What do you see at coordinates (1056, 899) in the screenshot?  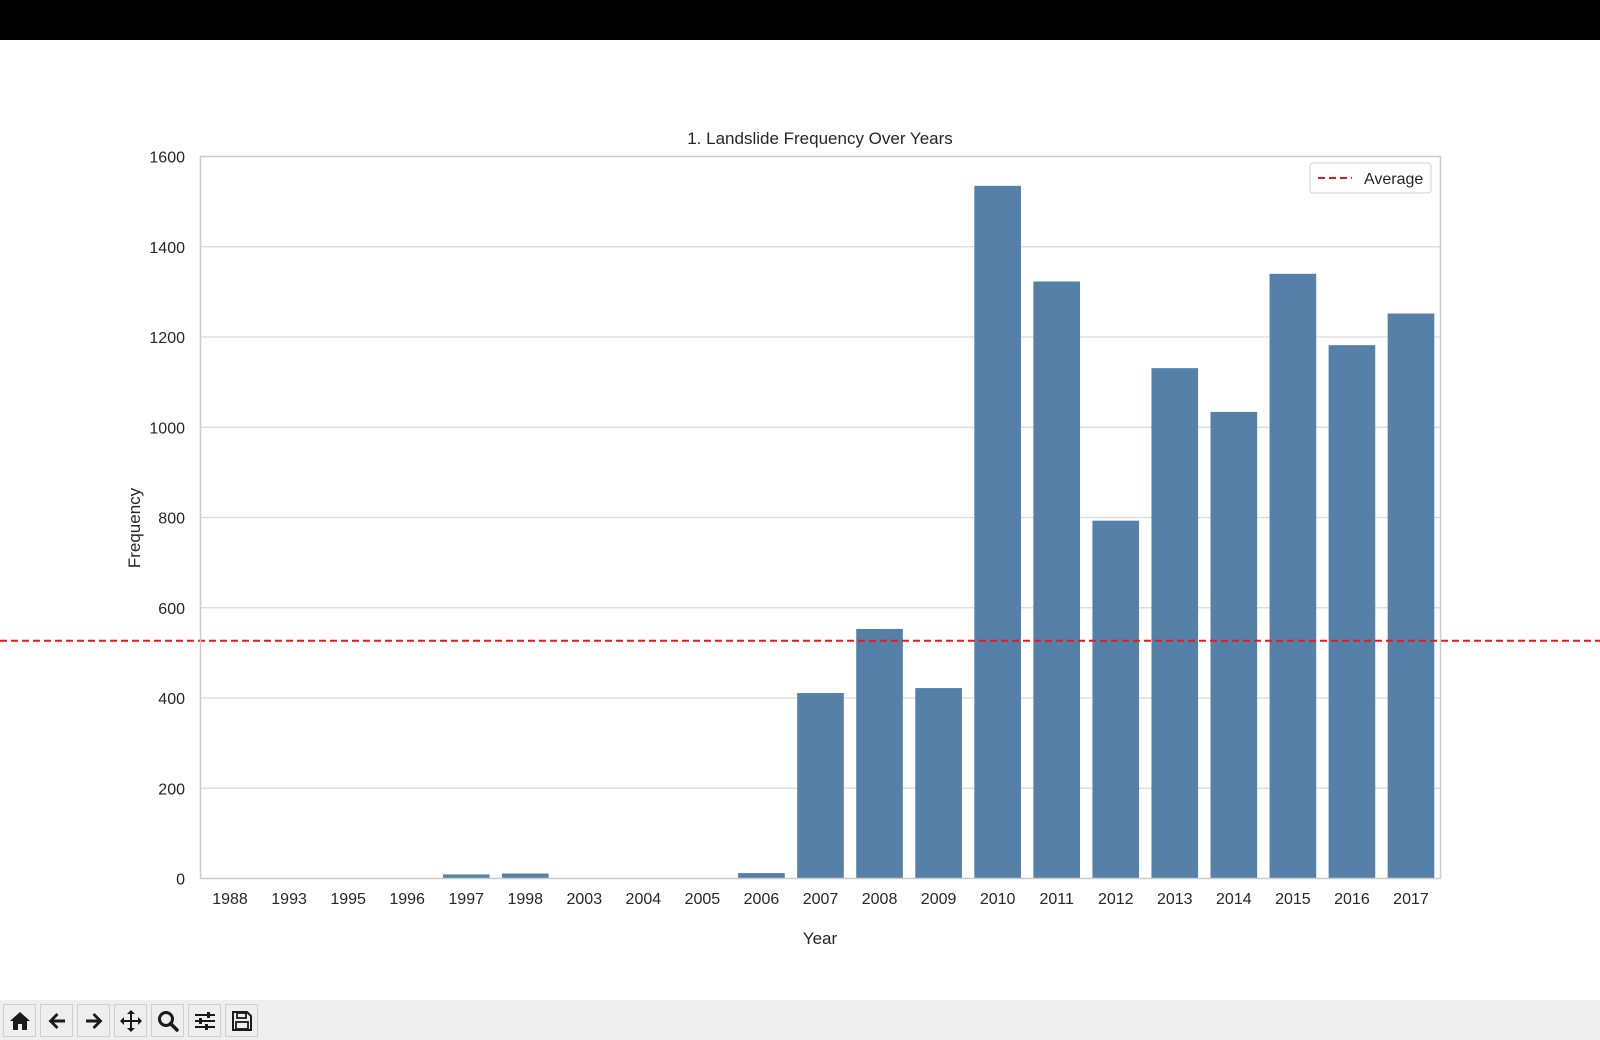 I see `x-tick-label: 2011` at bounding box center [1056, 899].